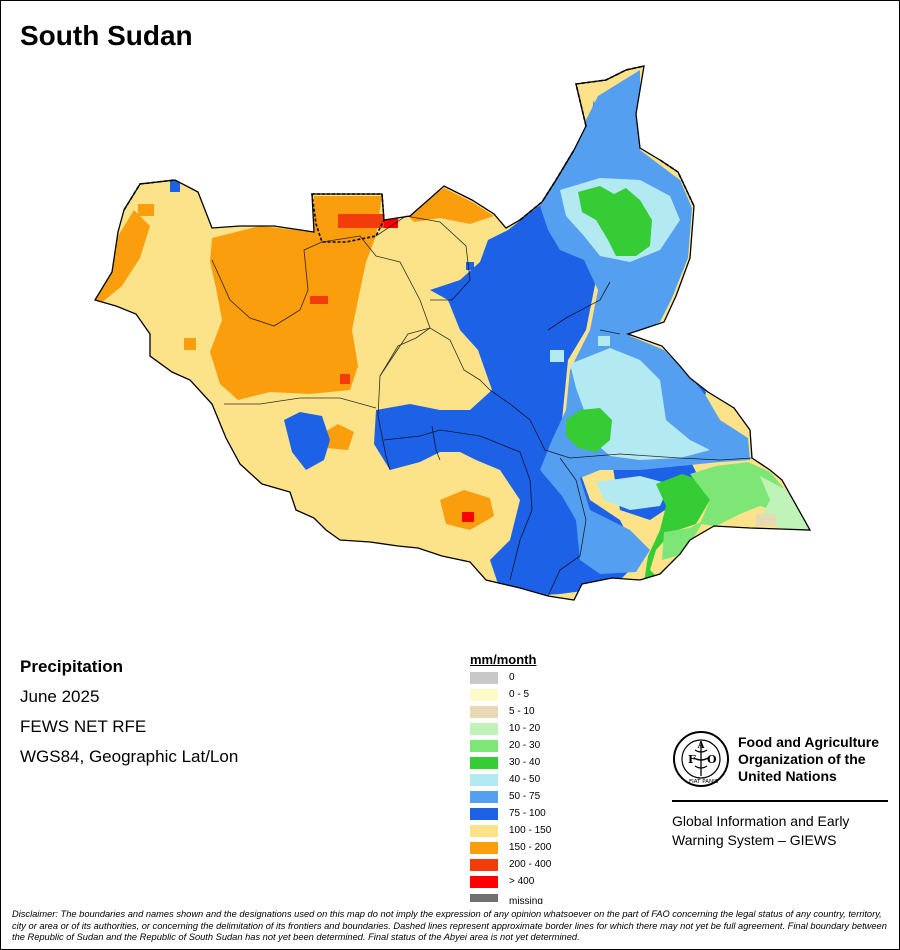  Describe the element at coordinates (712, 759) in the screenshot. I see `logo-letter-o: O` at that location.